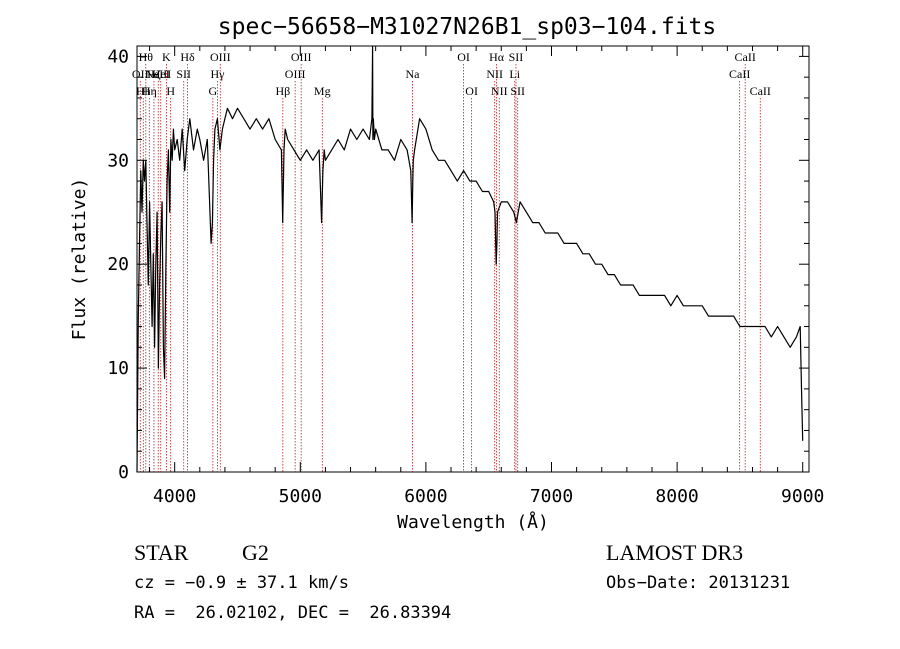 This screenshot has height=649, width=900. I want to click on y-tick-label-3: 30, so click(118, 160).